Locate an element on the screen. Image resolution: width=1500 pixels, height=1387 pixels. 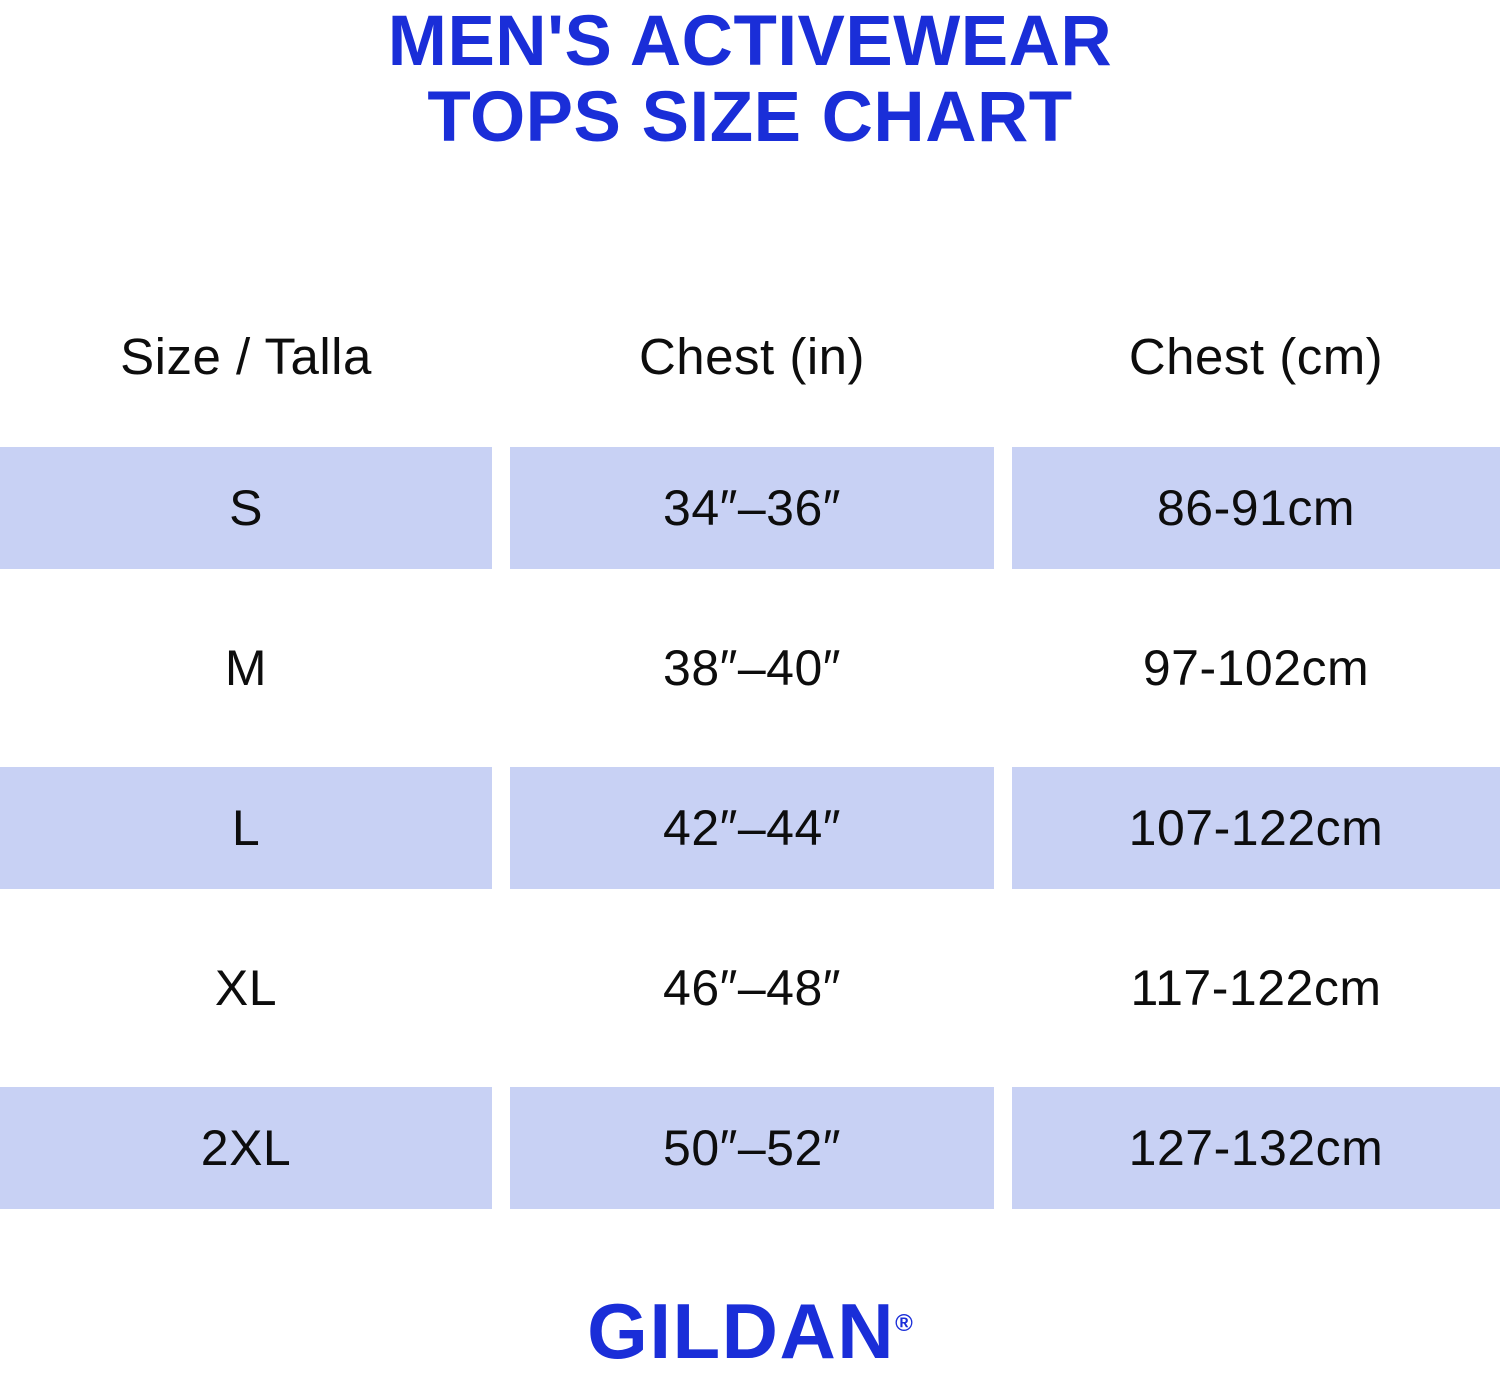
page-title: MEN'S ACTIVEWEAR TOPS SIZE CHART is located at coordinates (750, 80).